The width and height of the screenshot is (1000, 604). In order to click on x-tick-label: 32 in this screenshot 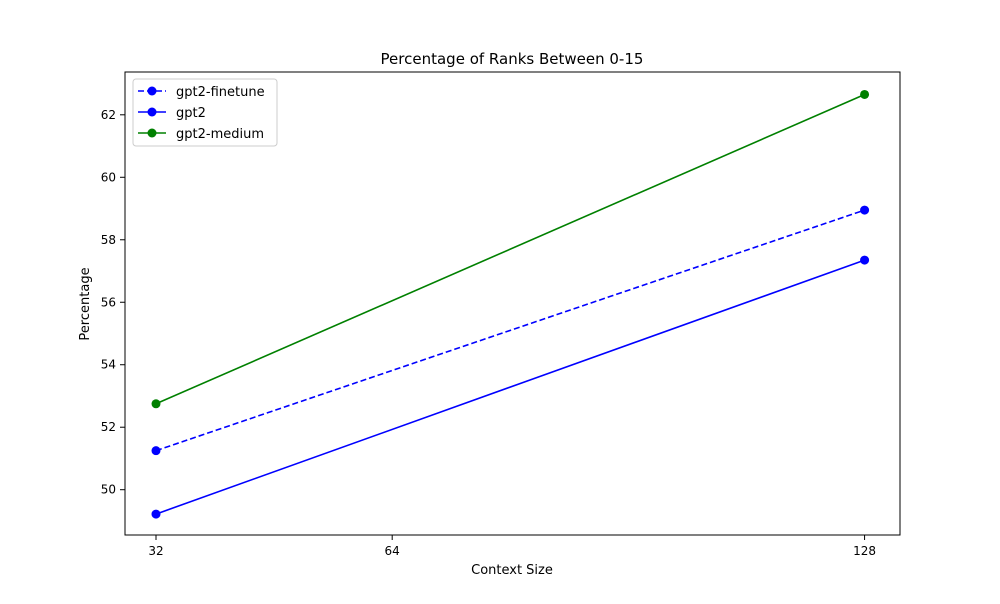, I will do `click(155, 551)`.